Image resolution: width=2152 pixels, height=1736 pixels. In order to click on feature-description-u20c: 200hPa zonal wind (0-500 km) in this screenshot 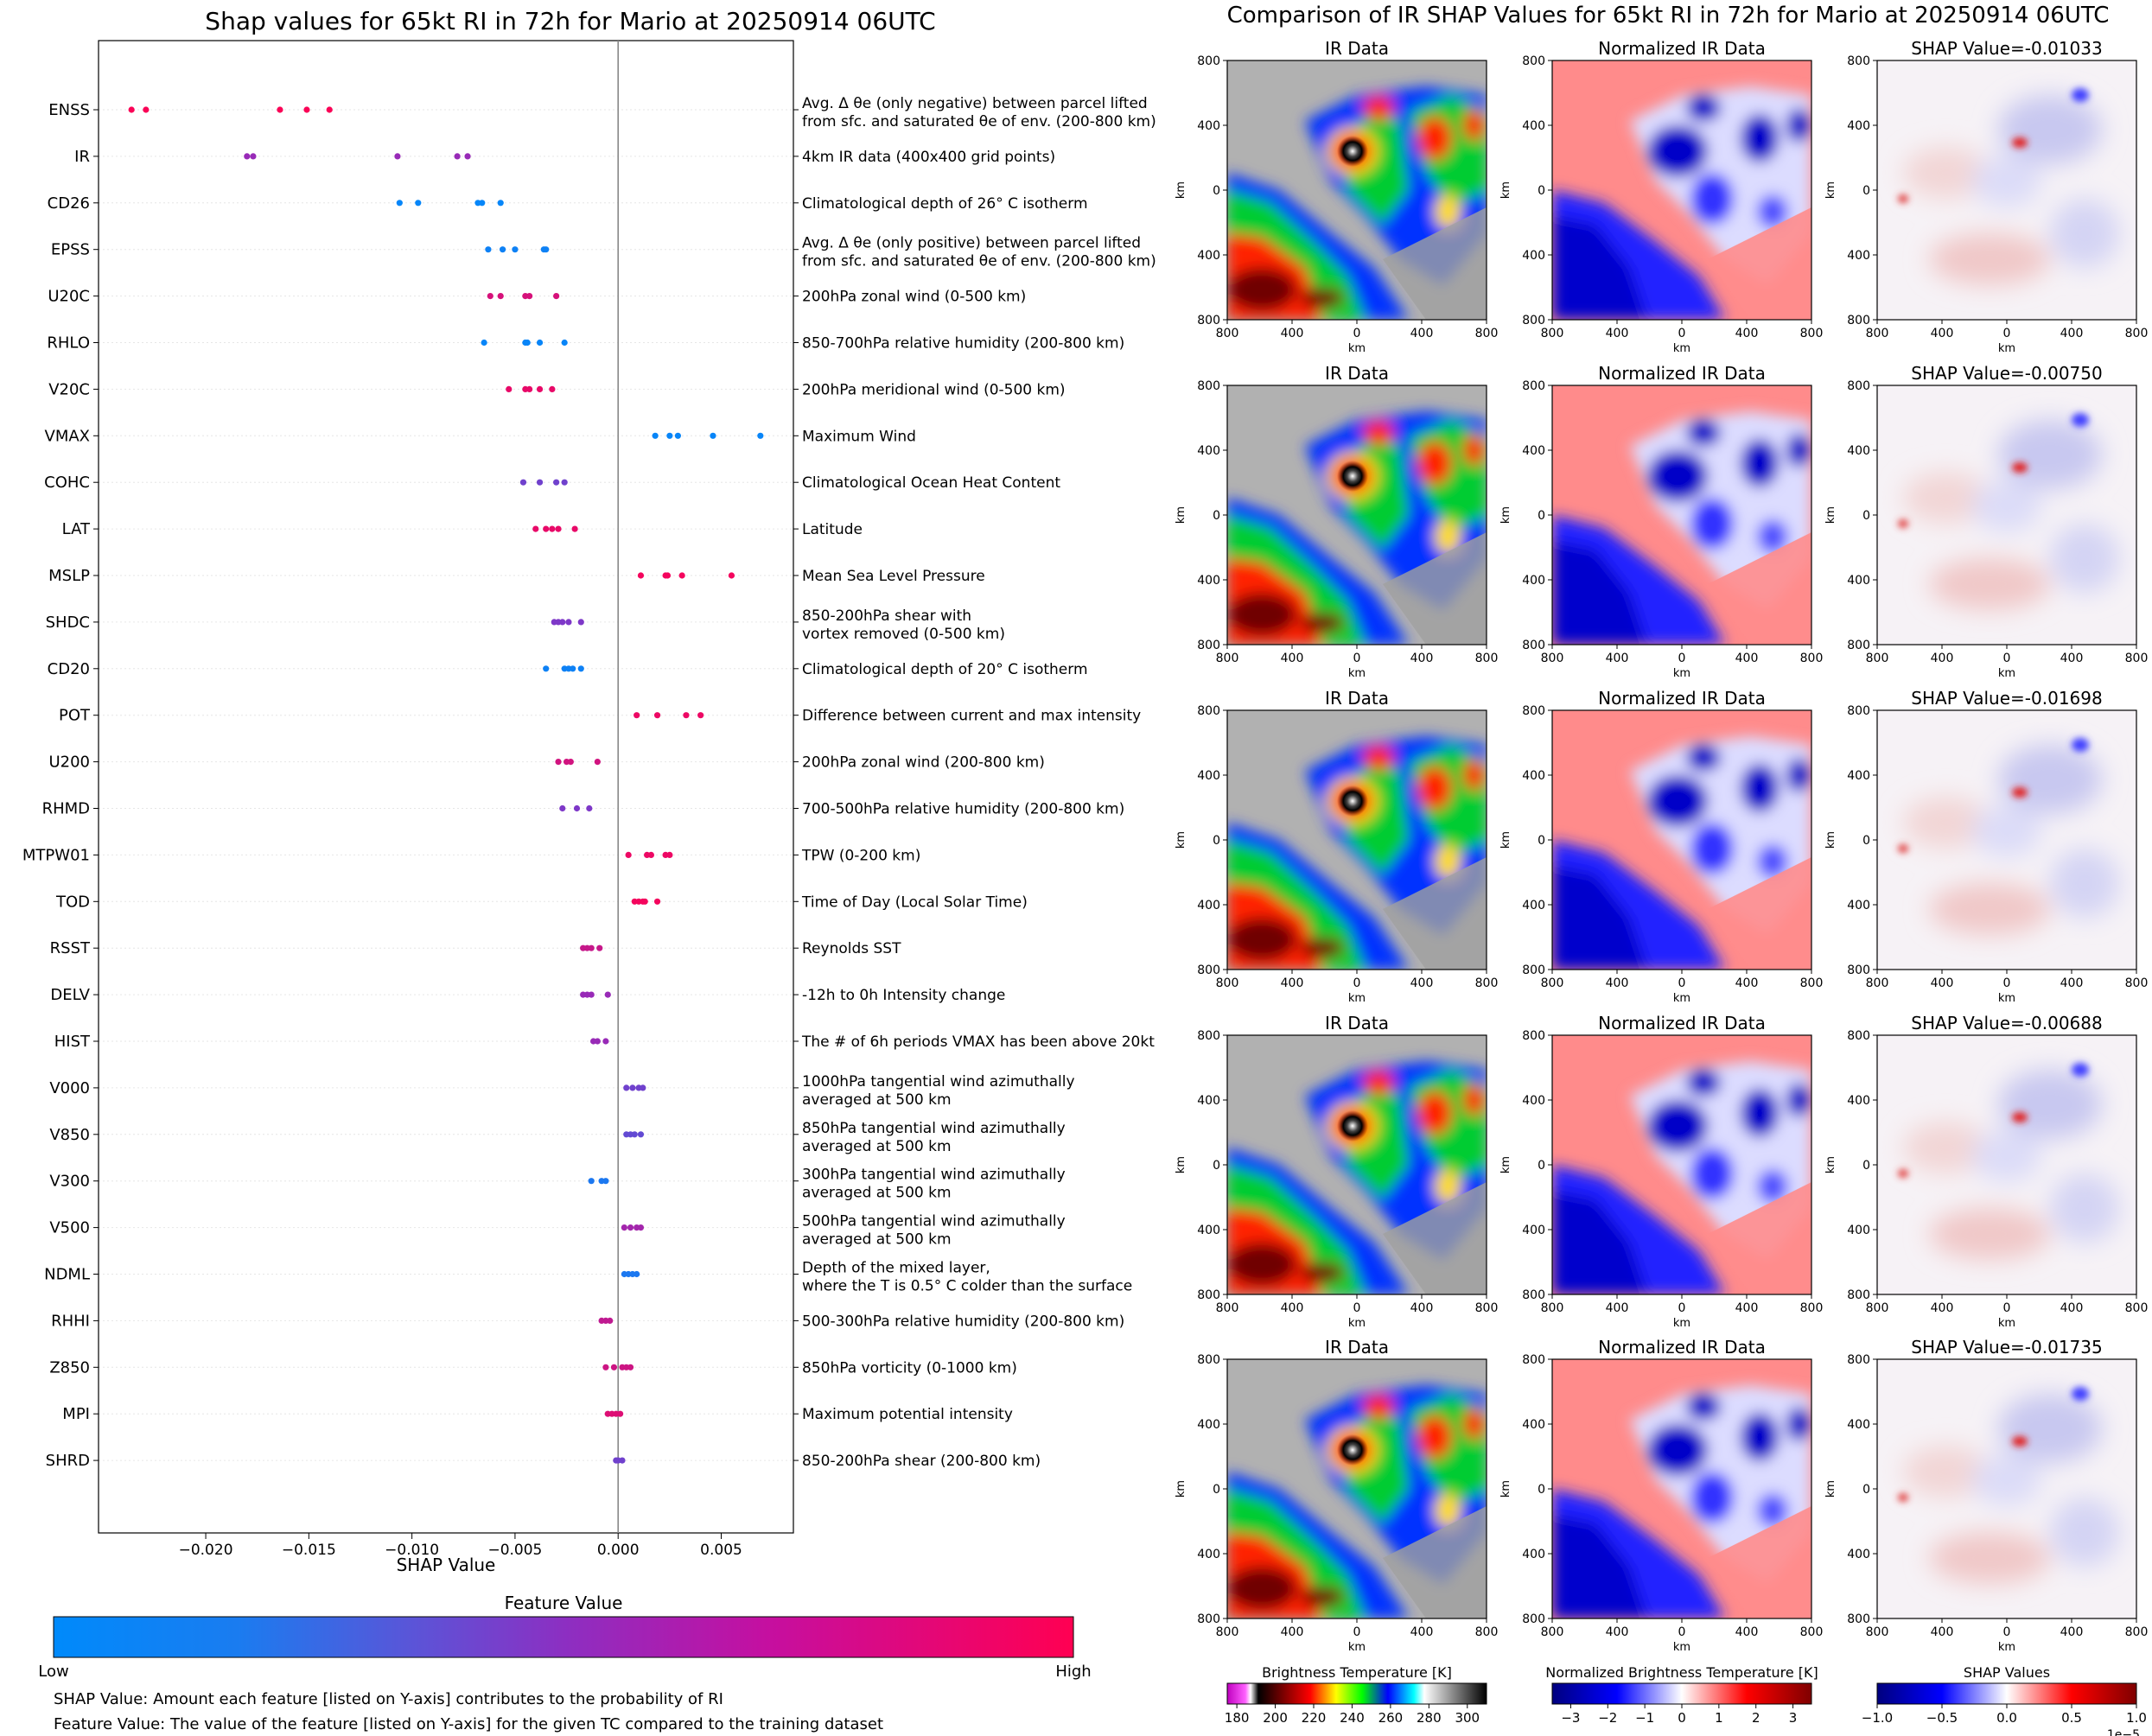, I will do `click(914, 297)`.